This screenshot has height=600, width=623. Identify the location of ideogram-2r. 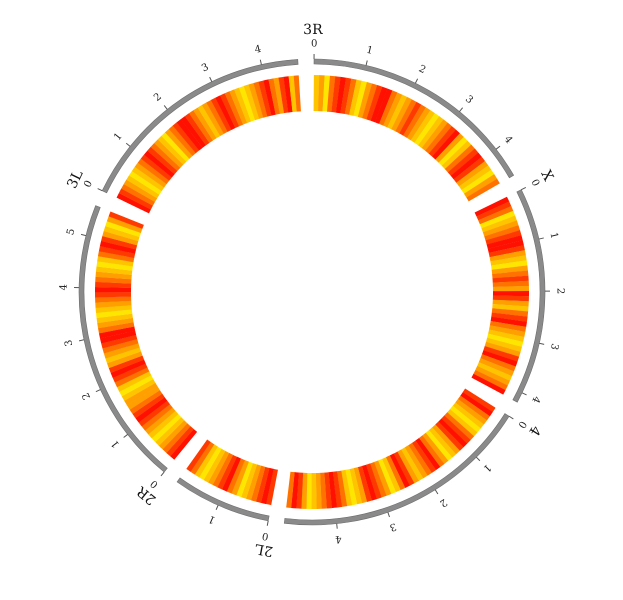
(123, 339).